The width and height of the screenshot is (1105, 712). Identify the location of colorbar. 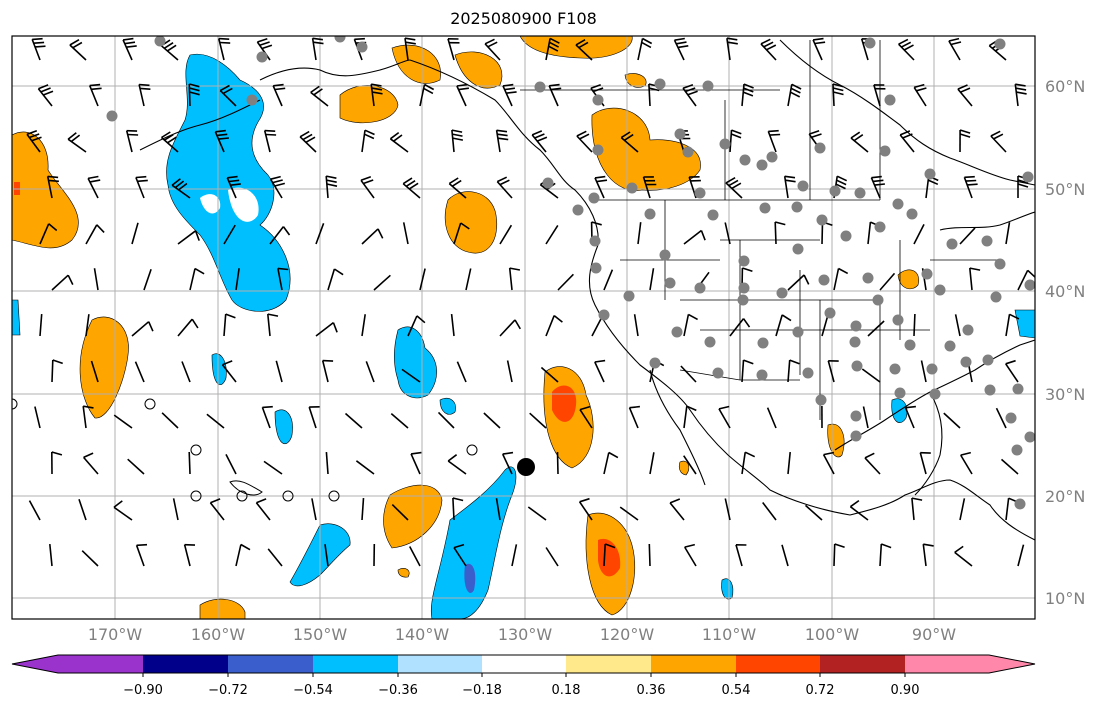
(523, 665).